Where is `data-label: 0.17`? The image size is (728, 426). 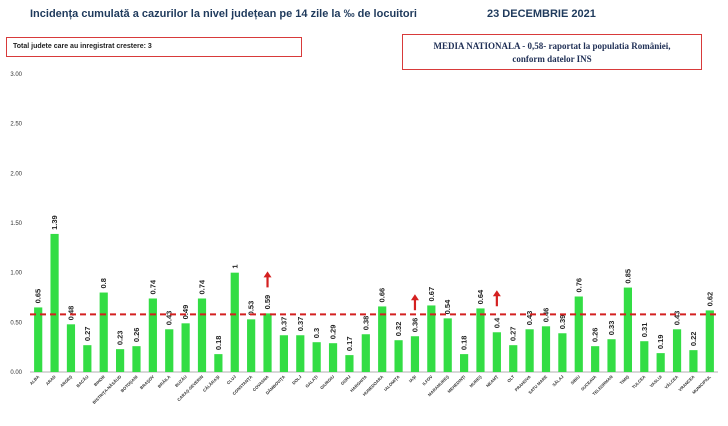
data-label: 0.17 is located at coordinates (349, 344).